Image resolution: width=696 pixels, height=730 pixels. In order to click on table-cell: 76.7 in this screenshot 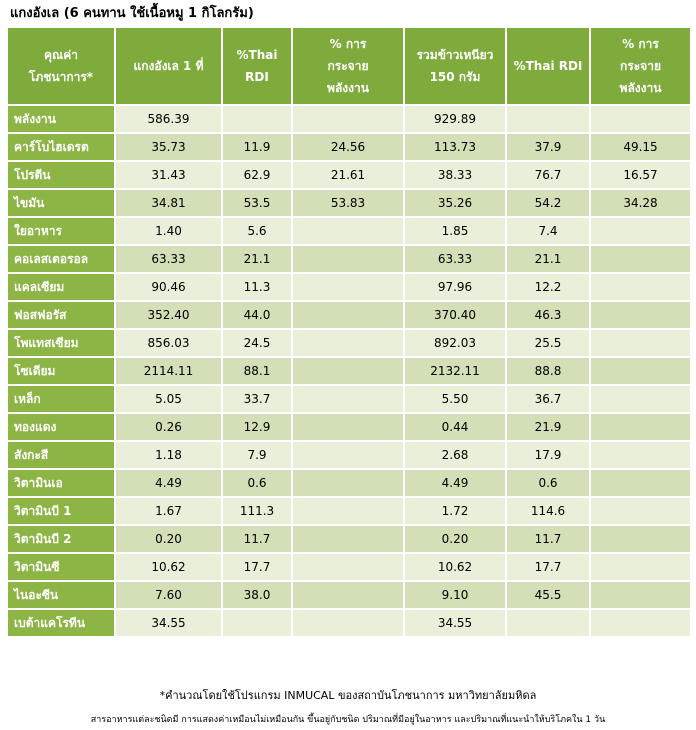, I will do `click(548, 175)`.